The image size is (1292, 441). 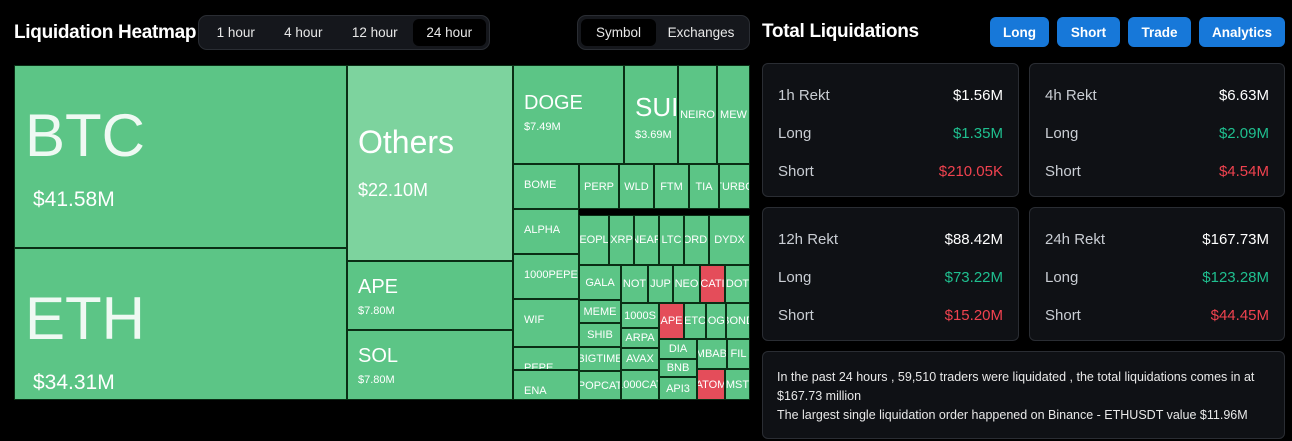 What do you see at coordinates (568, 114) in the screenshot?
I see `heatmap-tile: DOGE $7.49M` at bounding box center [568, 114].